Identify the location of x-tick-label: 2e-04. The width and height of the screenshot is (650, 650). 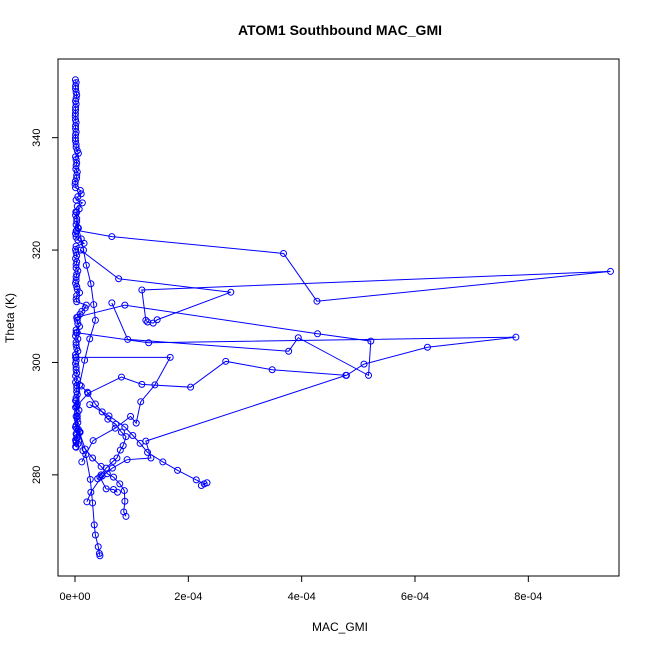
(188, 597).